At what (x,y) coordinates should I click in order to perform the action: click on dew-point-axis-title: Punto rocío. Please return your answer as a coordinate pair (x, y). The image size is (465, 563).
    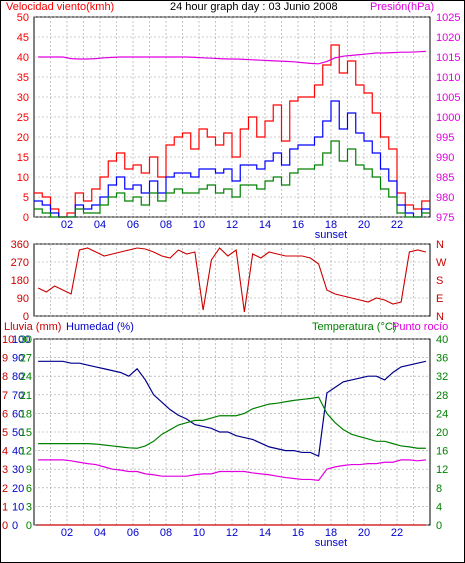
    Looking at the image, I should click on (420, 327).